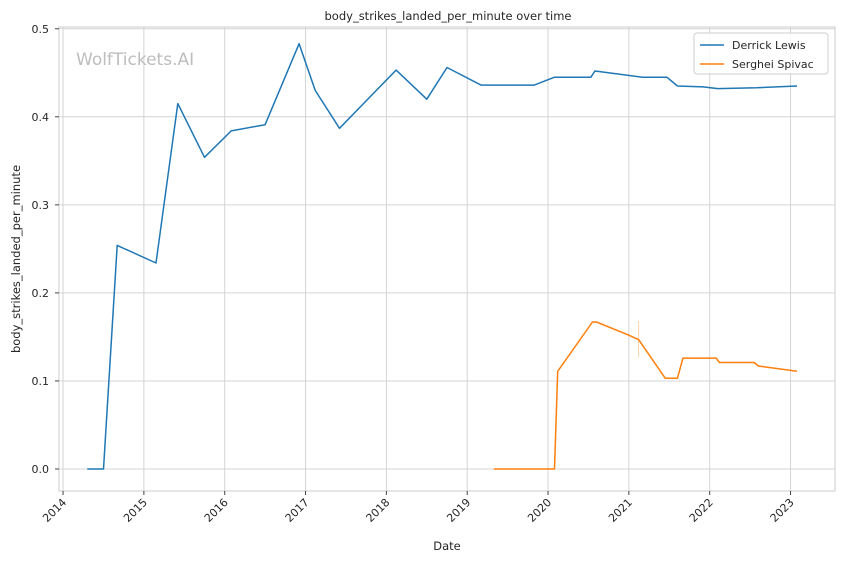 This screenshot has width=844, height=561. What do you see at coordinates (41, 469) in the screenshot?
I see `y-tick-label: 0.0` at bounding box center [41, 469].